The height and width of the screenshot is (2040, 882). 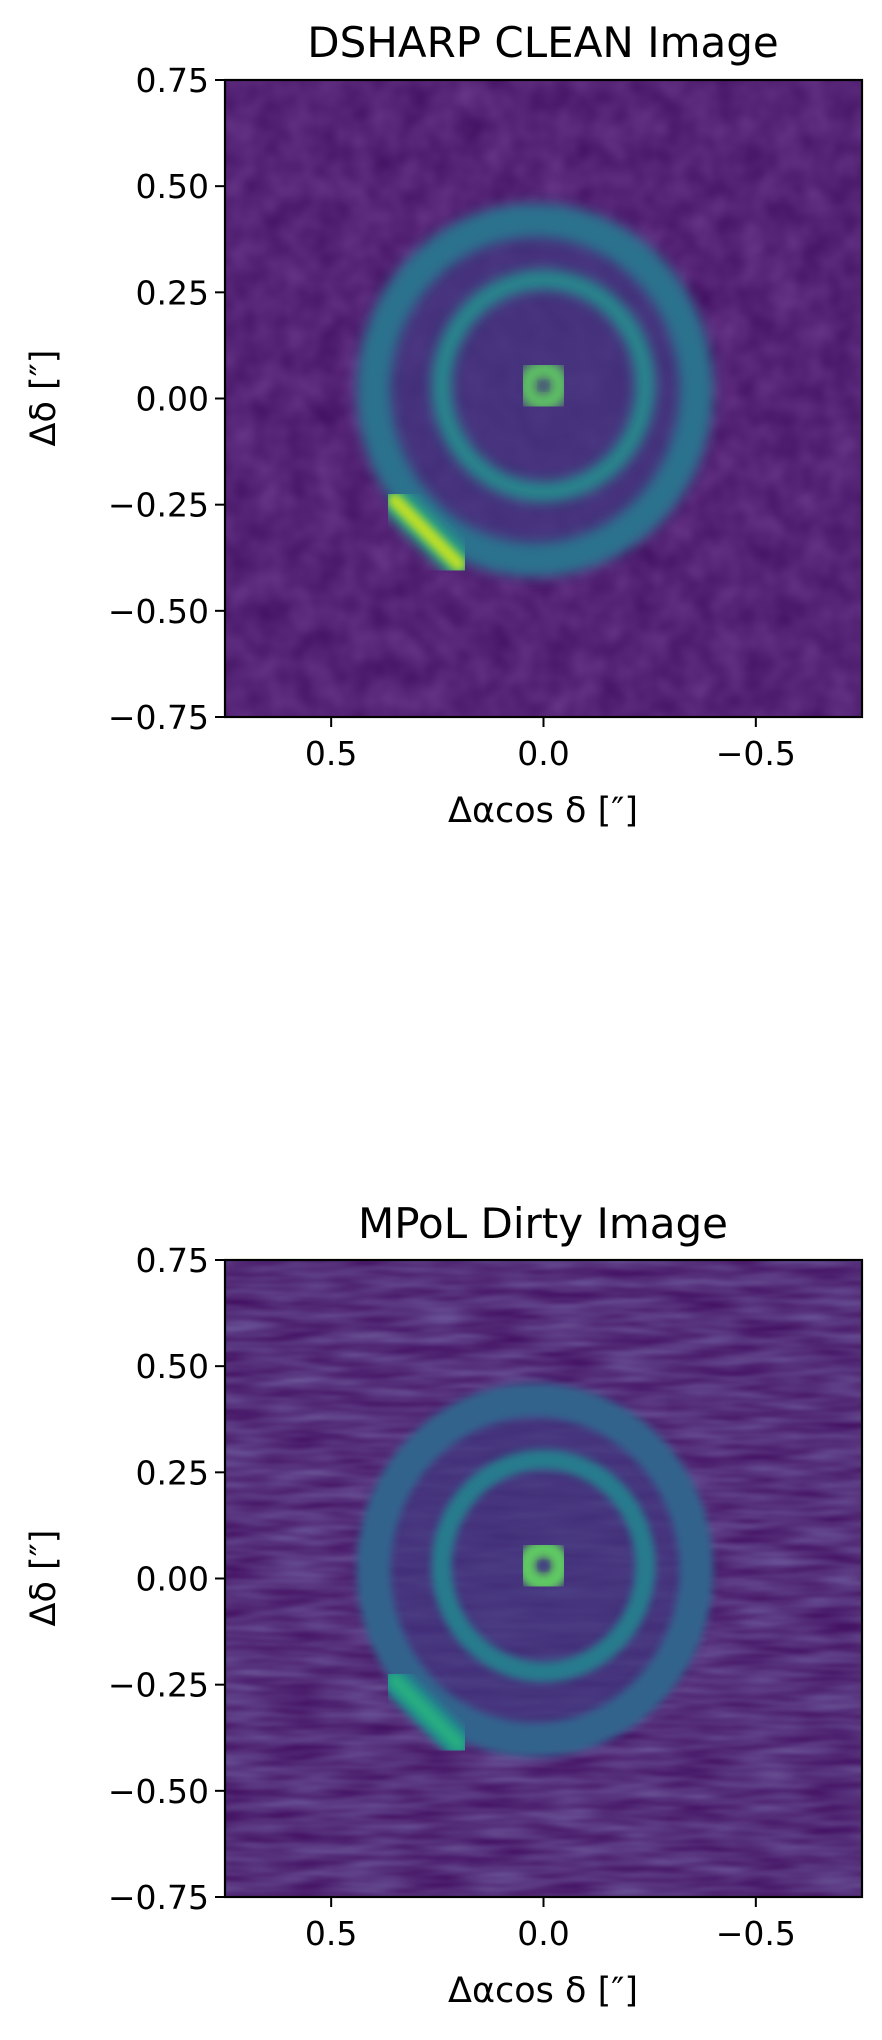 What do you see at coordinates (542, 42) in the screenshot?
I see `chart-title: DSHARP CLEAN Image` at bounding box center [542, 42].